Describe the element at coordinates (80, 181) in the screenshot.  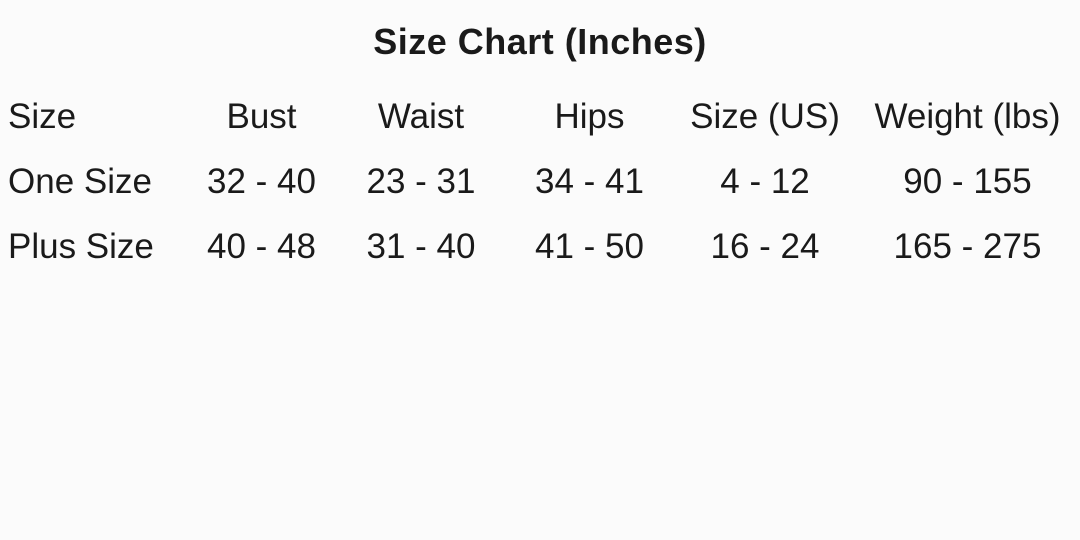
I see `table-cell: One Size` at that location.